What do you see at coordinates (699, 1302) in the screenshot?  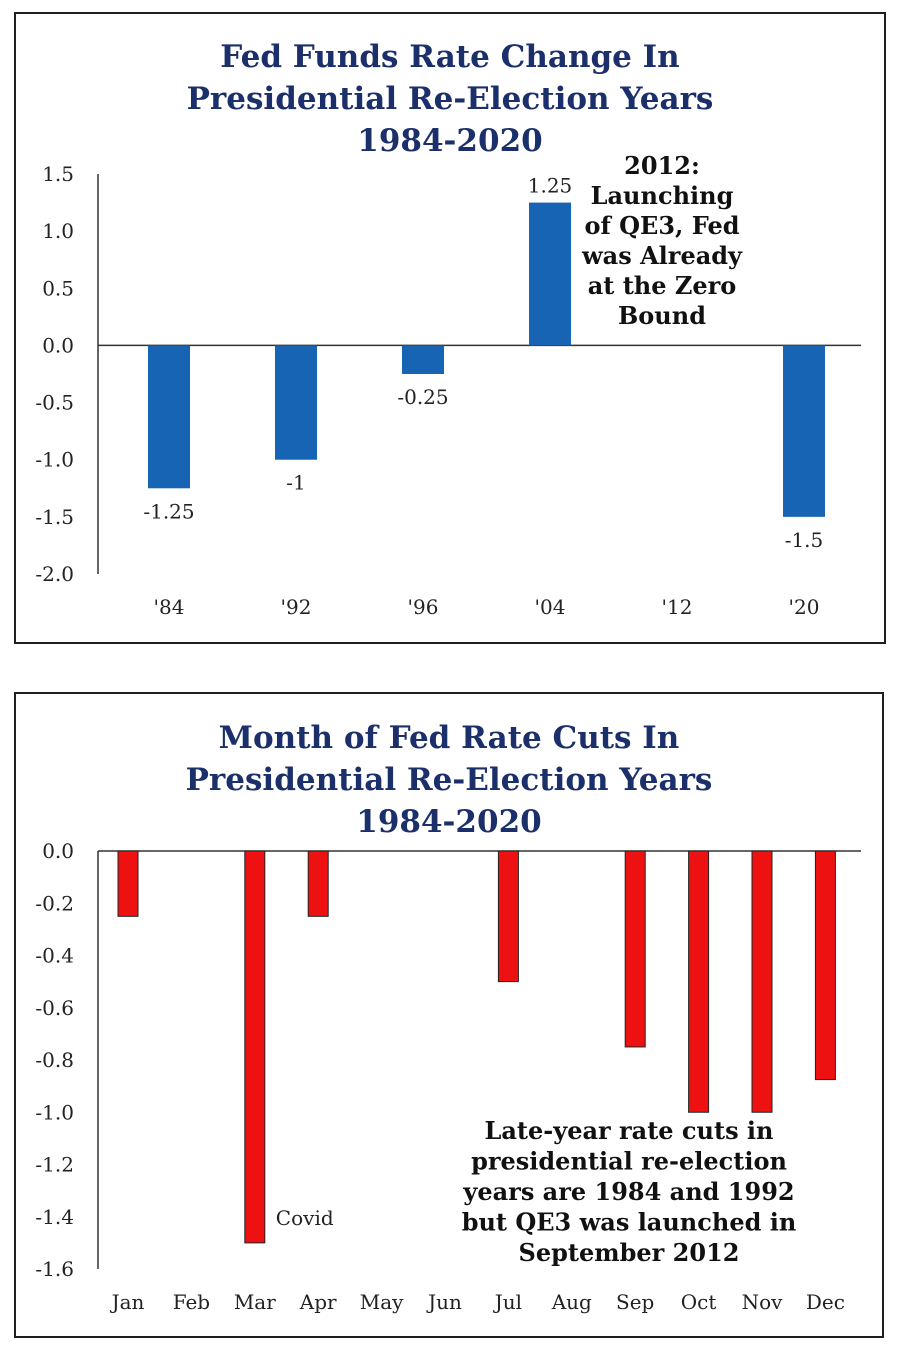 I see `x-tick-label: Oct` at bounding box center [699, 1302].